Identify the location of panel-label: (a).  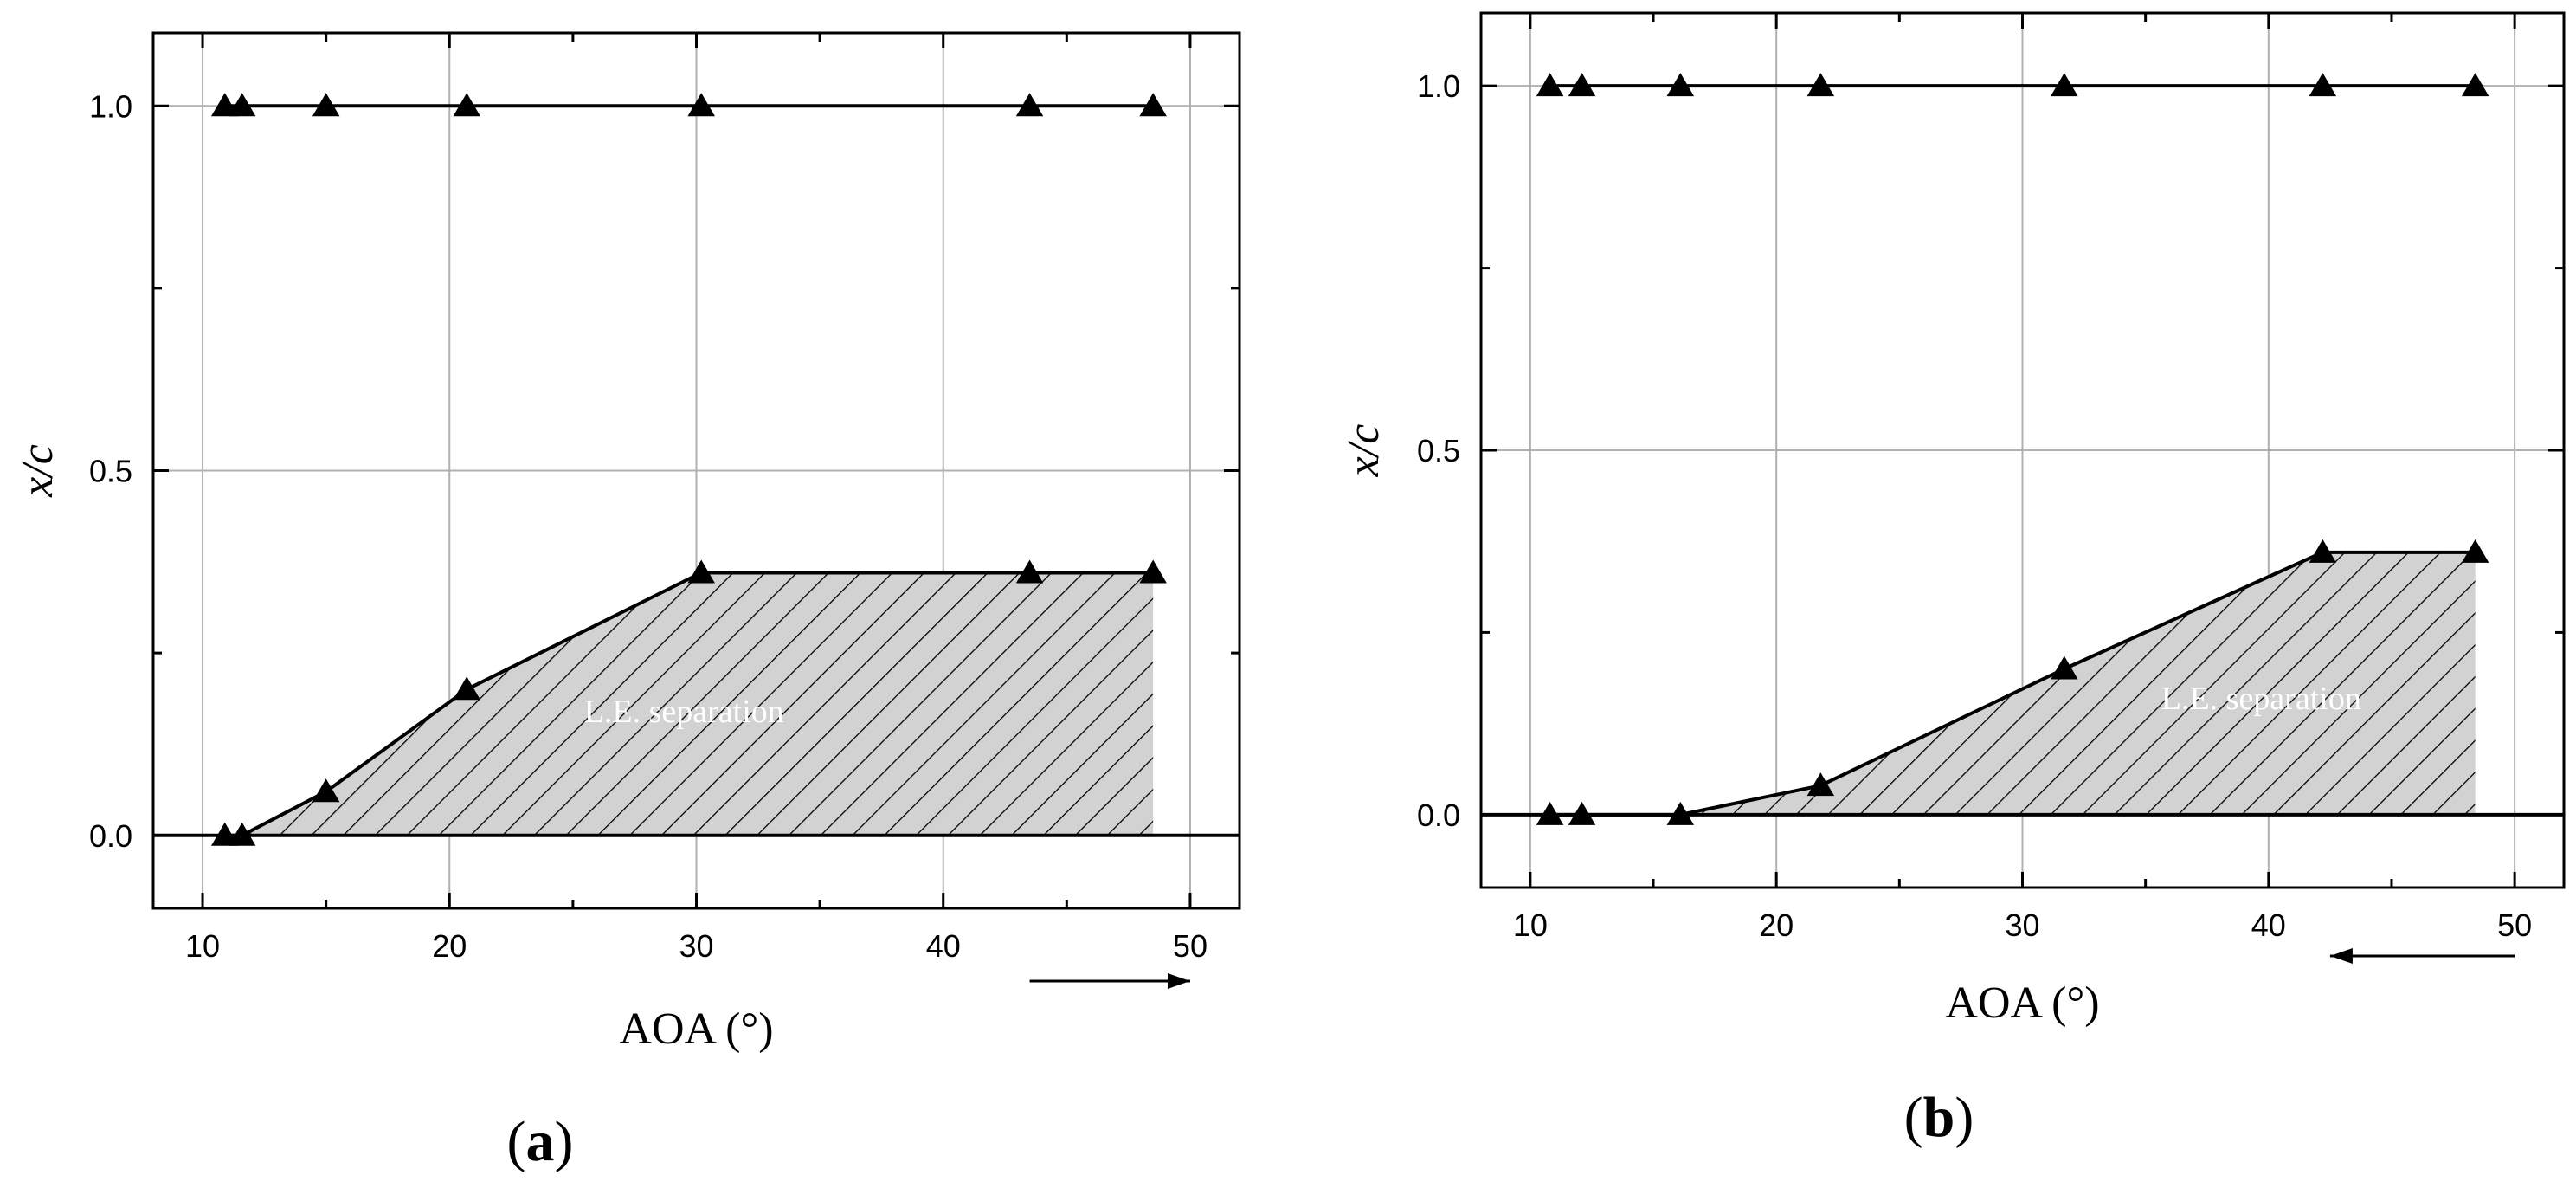
(540, 1141).